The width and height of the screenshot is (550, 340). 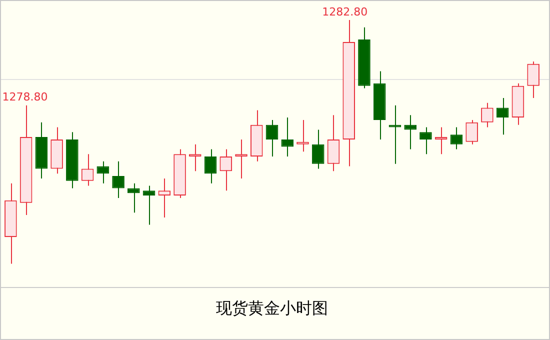 I want to click on text: 现货黄金小时图, so click(x=272, y=308).